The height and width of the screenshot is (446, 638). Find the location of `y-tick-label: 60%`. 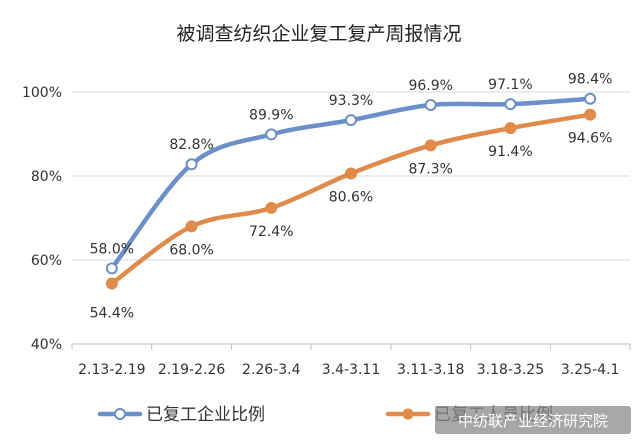

y-tick-label: 60% is located at coordinates (46, 261).